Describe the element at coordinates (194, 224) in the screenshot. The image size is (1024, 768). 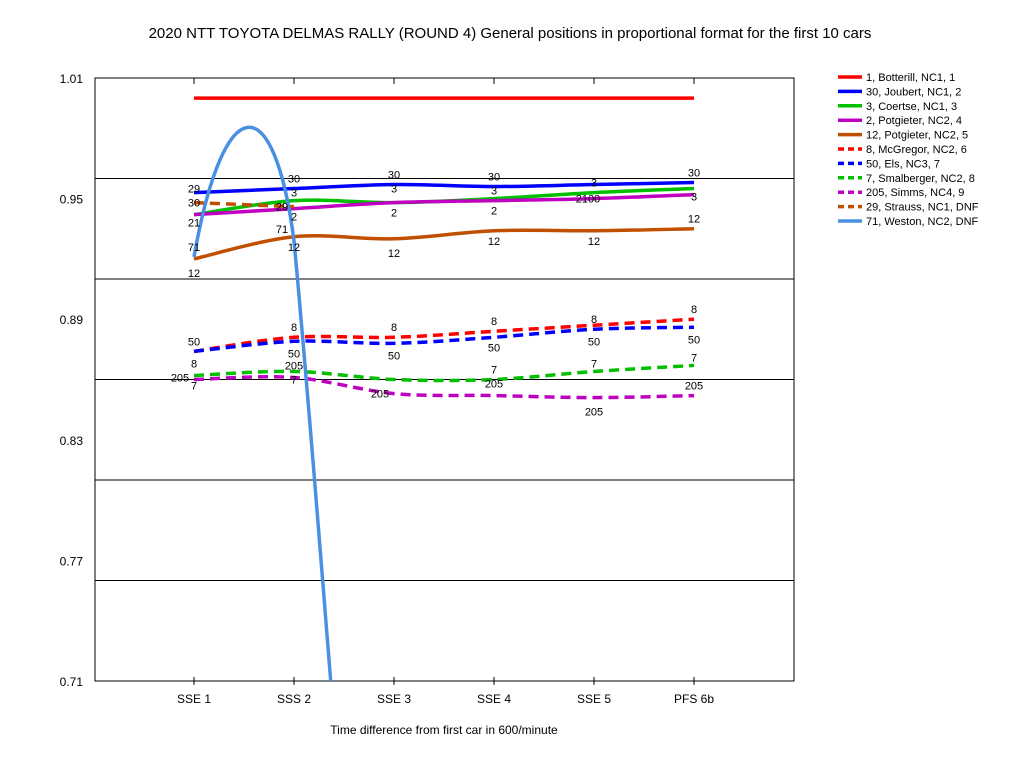
I see `data-label: 21` at that location.